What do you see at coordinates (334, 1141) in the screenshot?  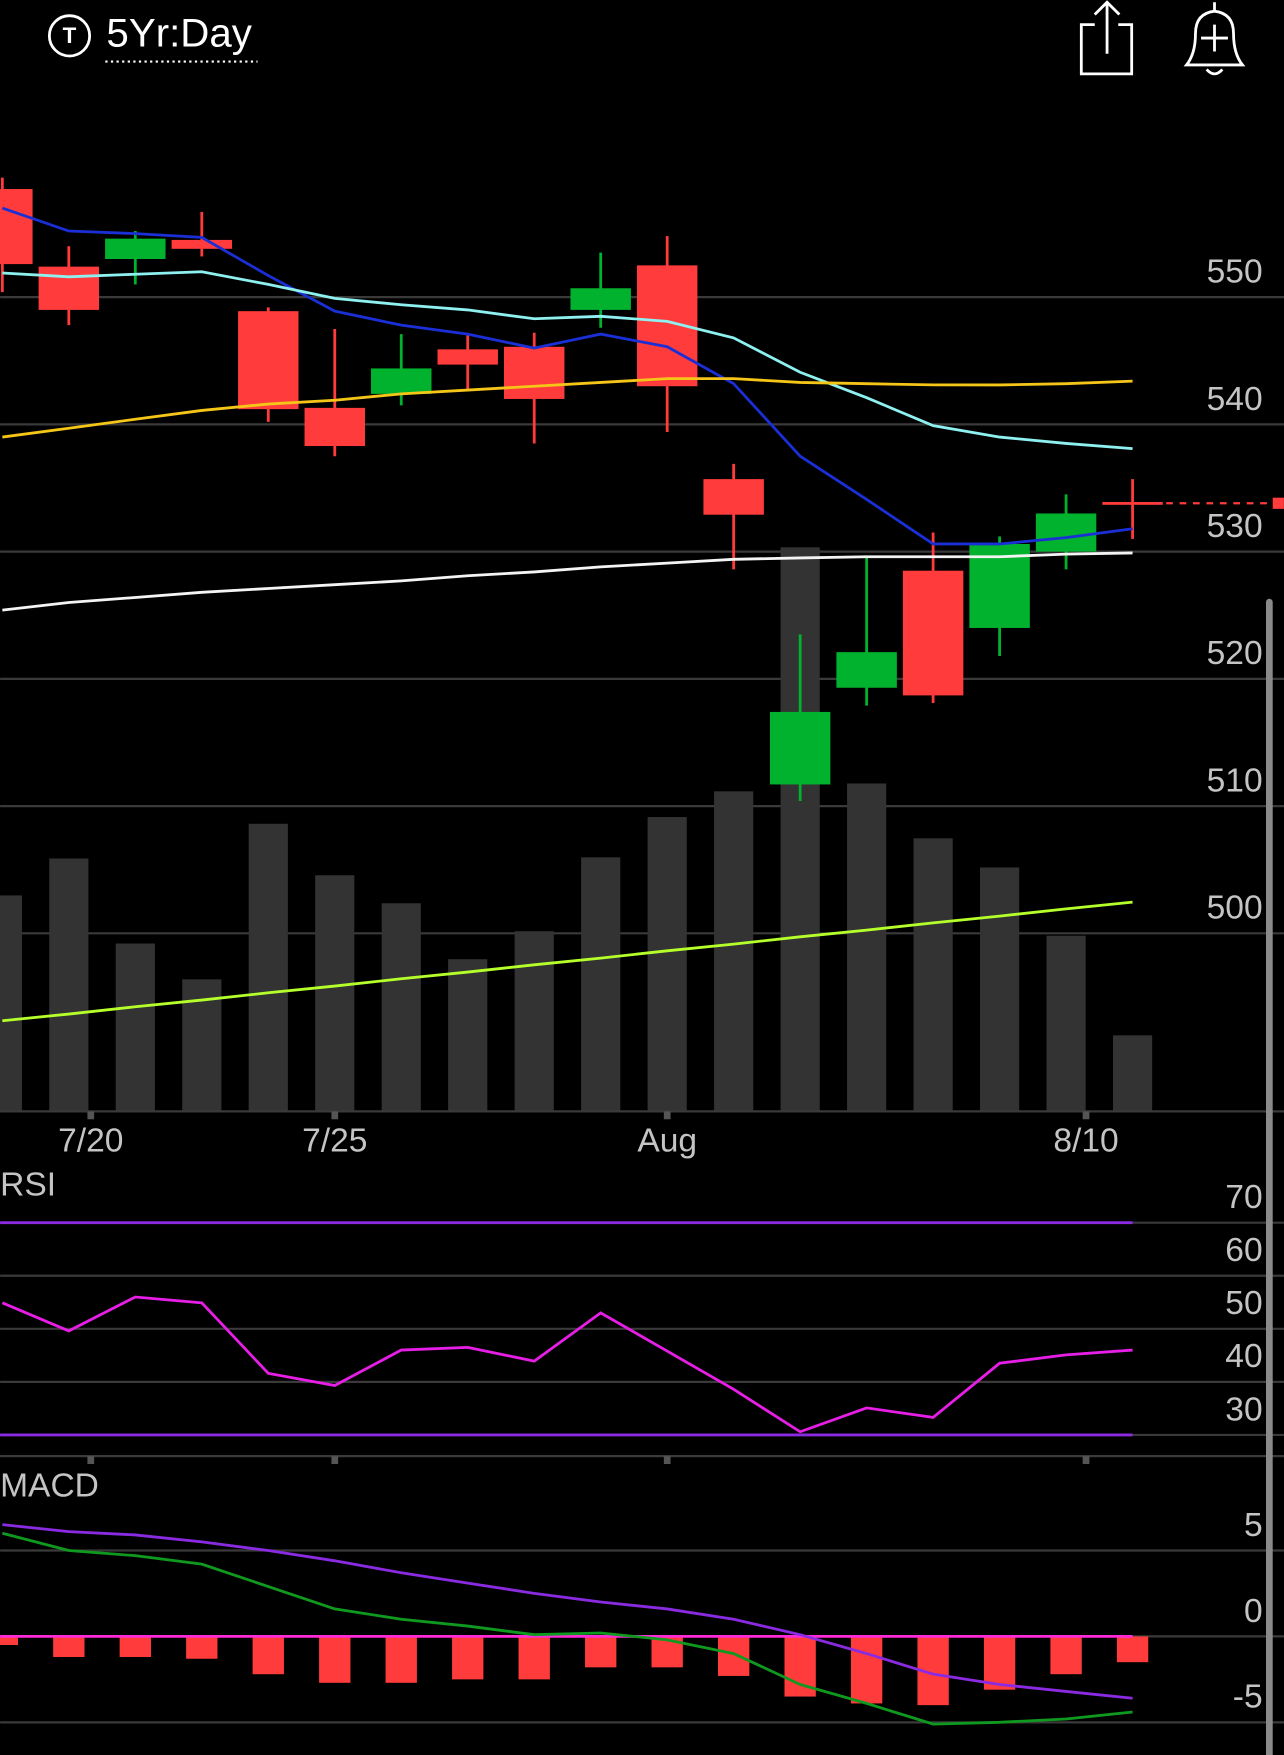 I see `x-tick-label: 7/25` at bounding box center [334, 1141].